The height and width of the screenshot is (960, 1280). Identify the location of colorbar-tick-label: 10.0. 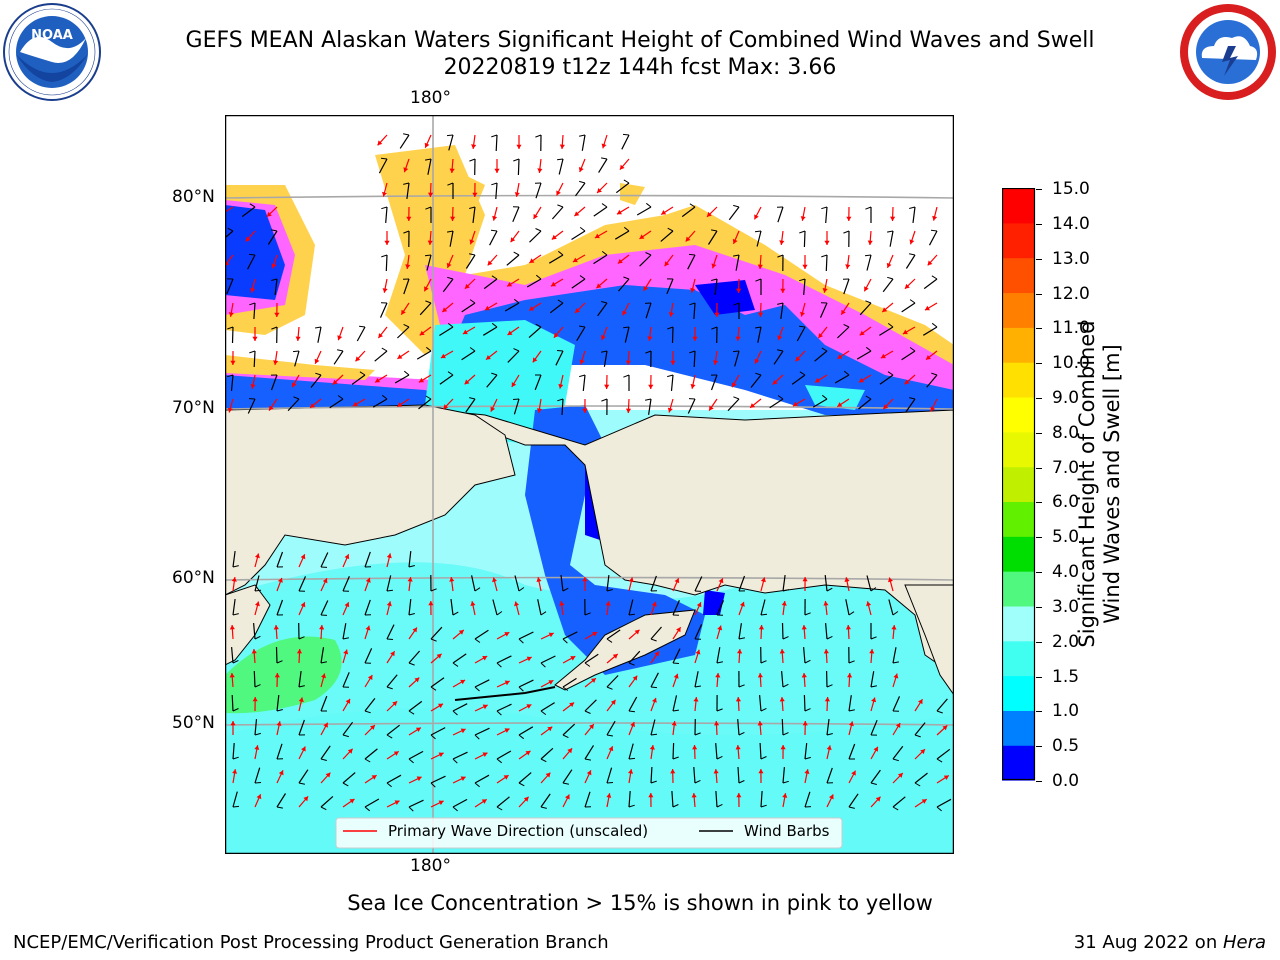
(1071, 363).